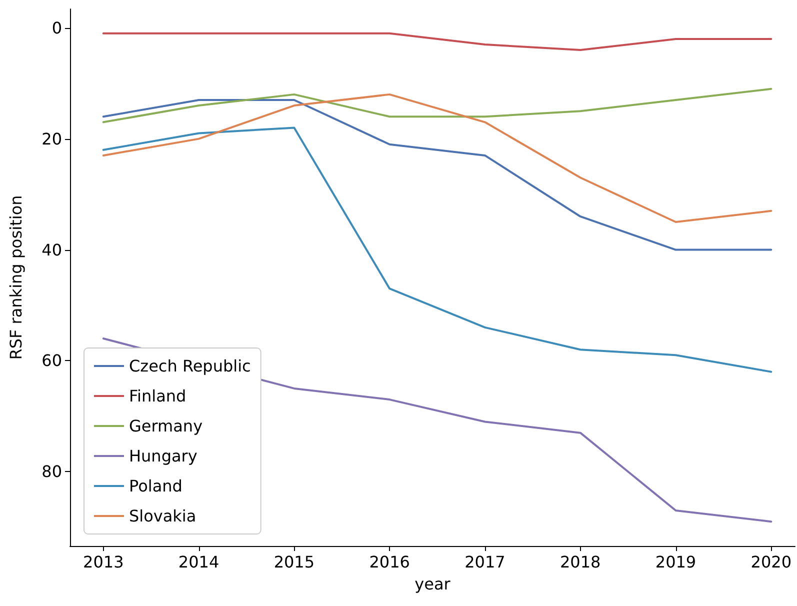 This screenshot has width=797, height=606. What do you see at coordinates (199, 562) in the screenshot?
I see `x-tick-label: 2014` at bounding box center [199, 562].